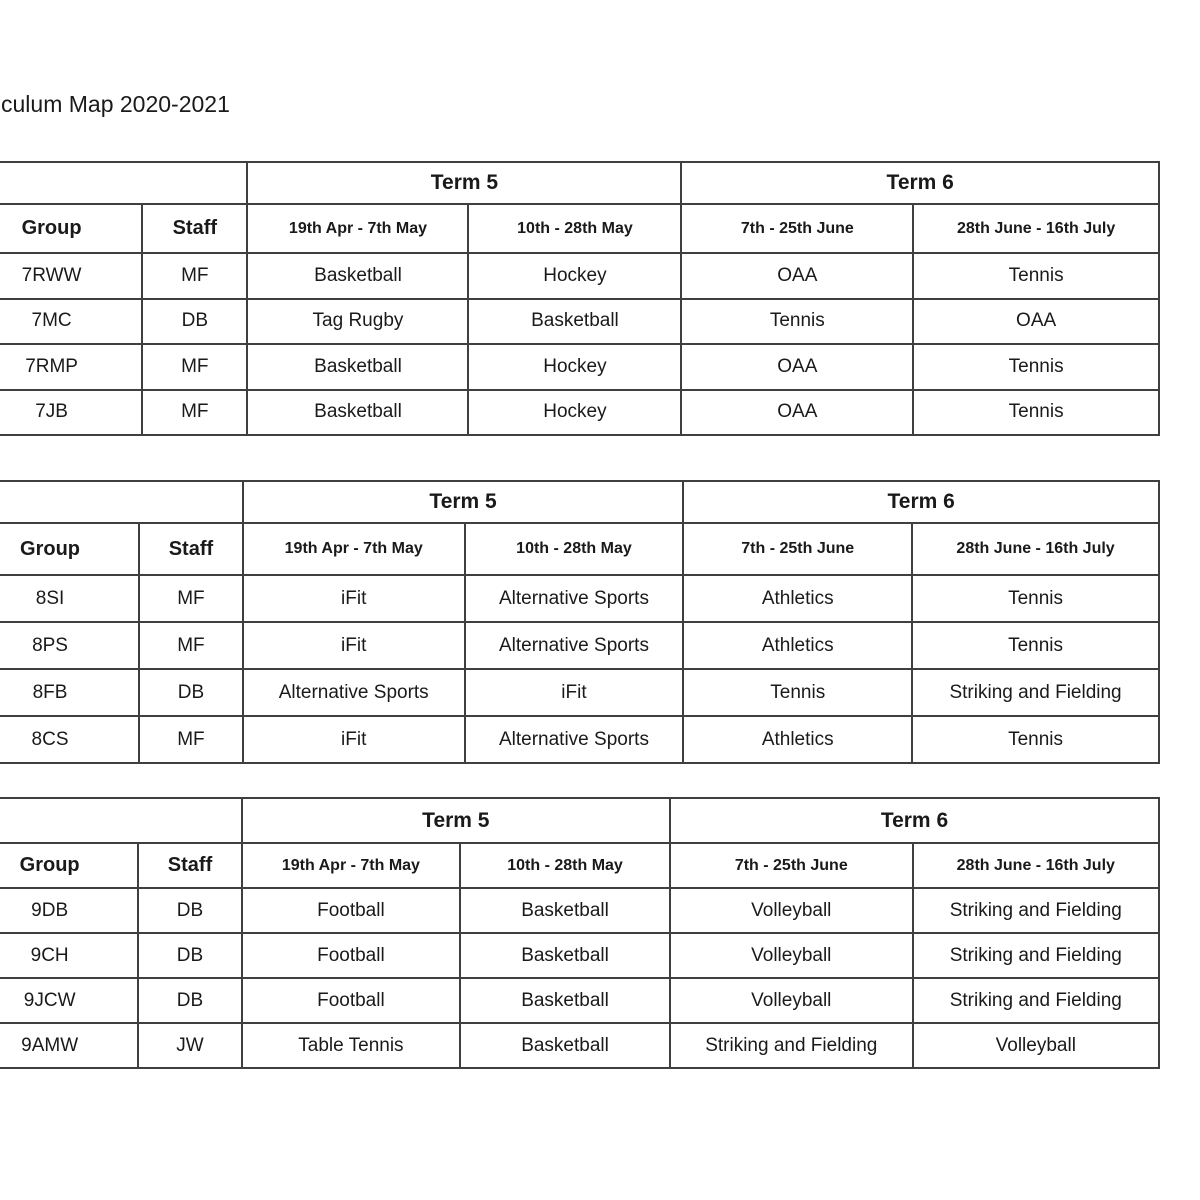 The height and width of the screenshot is (1200, 1200). Describe the element at coordinates (72, 367) in the screenshot. I see `group-cell: 7RMP` at that location.